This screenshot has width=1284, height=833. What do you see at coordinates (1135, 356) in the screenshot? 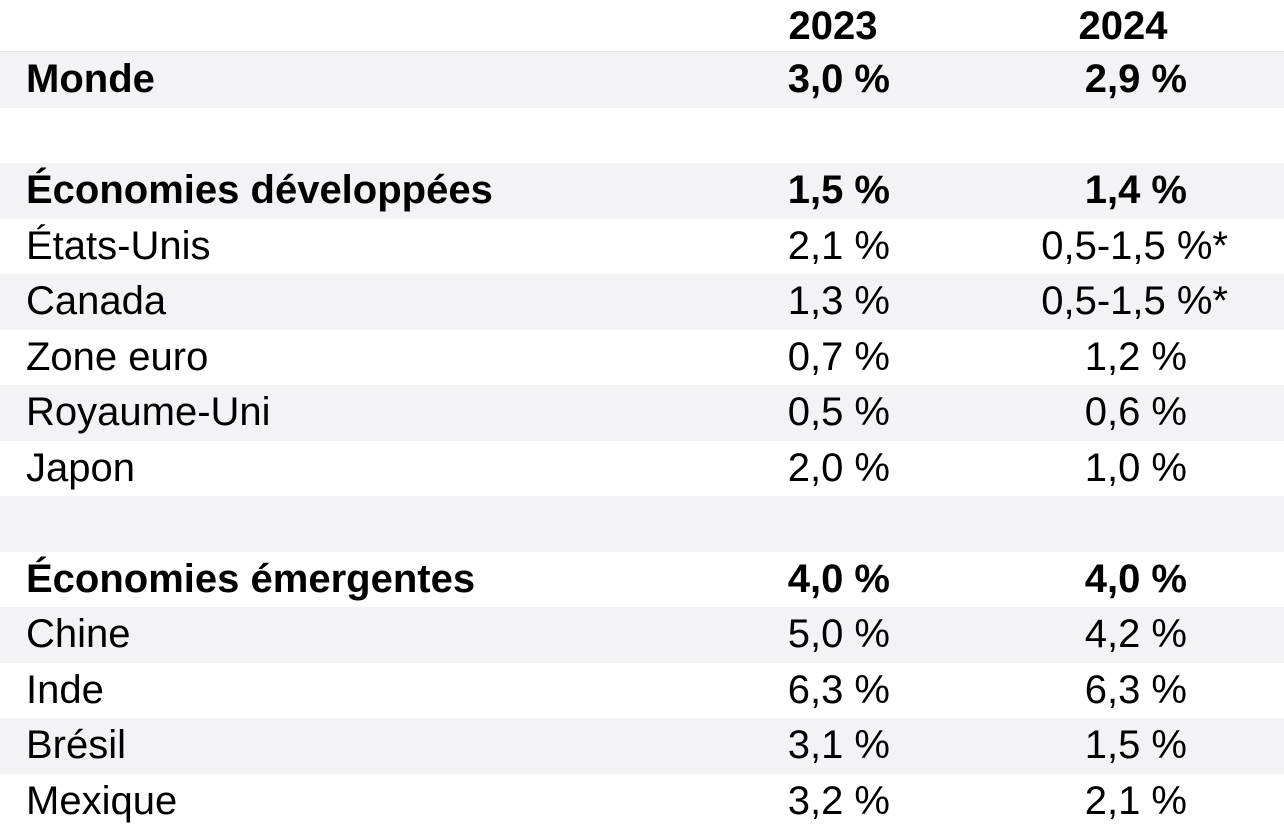
I see `value-2024: 1,2 %` at bounding box center [1135, 356].